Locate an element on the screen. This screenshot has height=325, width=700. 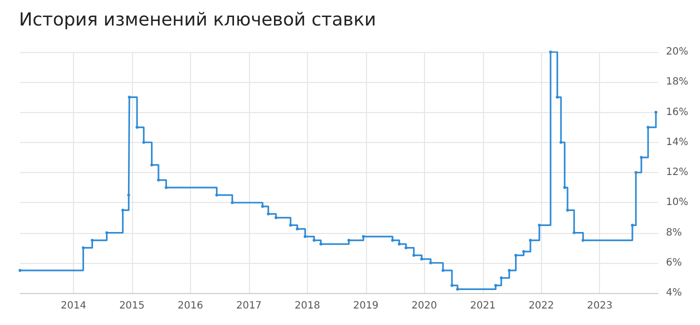
x-tick-label: 2022 is located at coordinates (541, 306).